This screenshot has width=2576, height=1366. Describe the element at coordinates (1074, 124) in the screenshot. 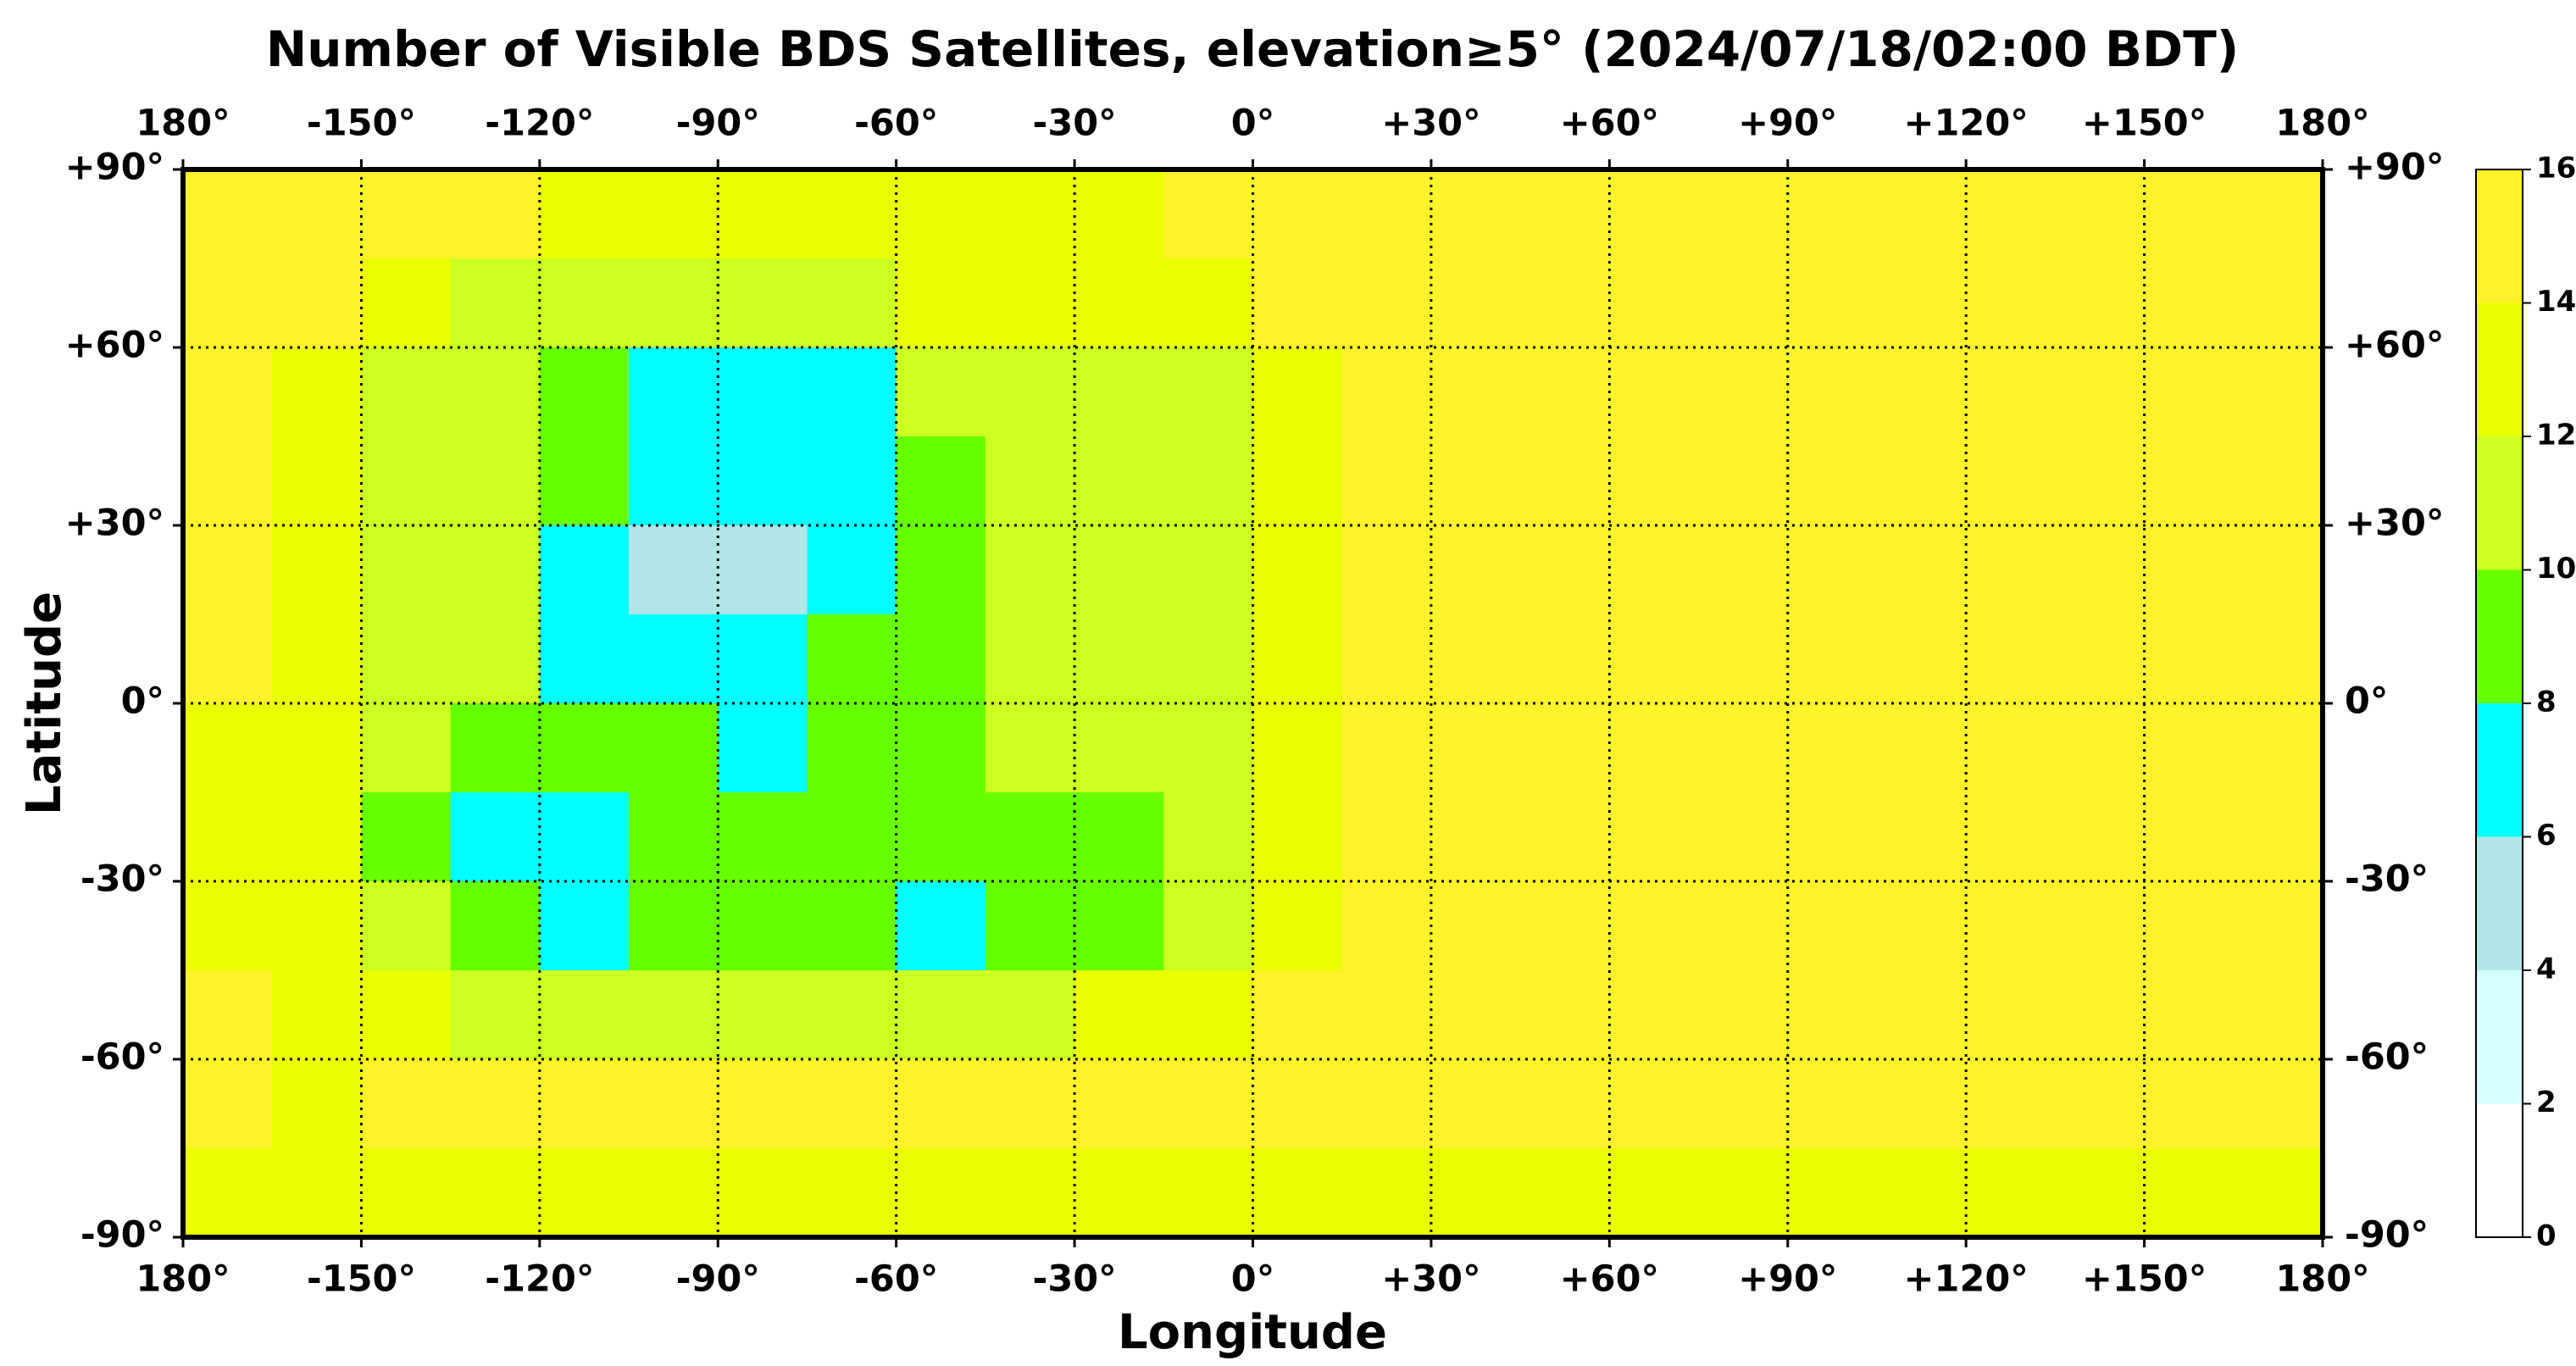

I see `x-tick-label-top: -30°` at that location.